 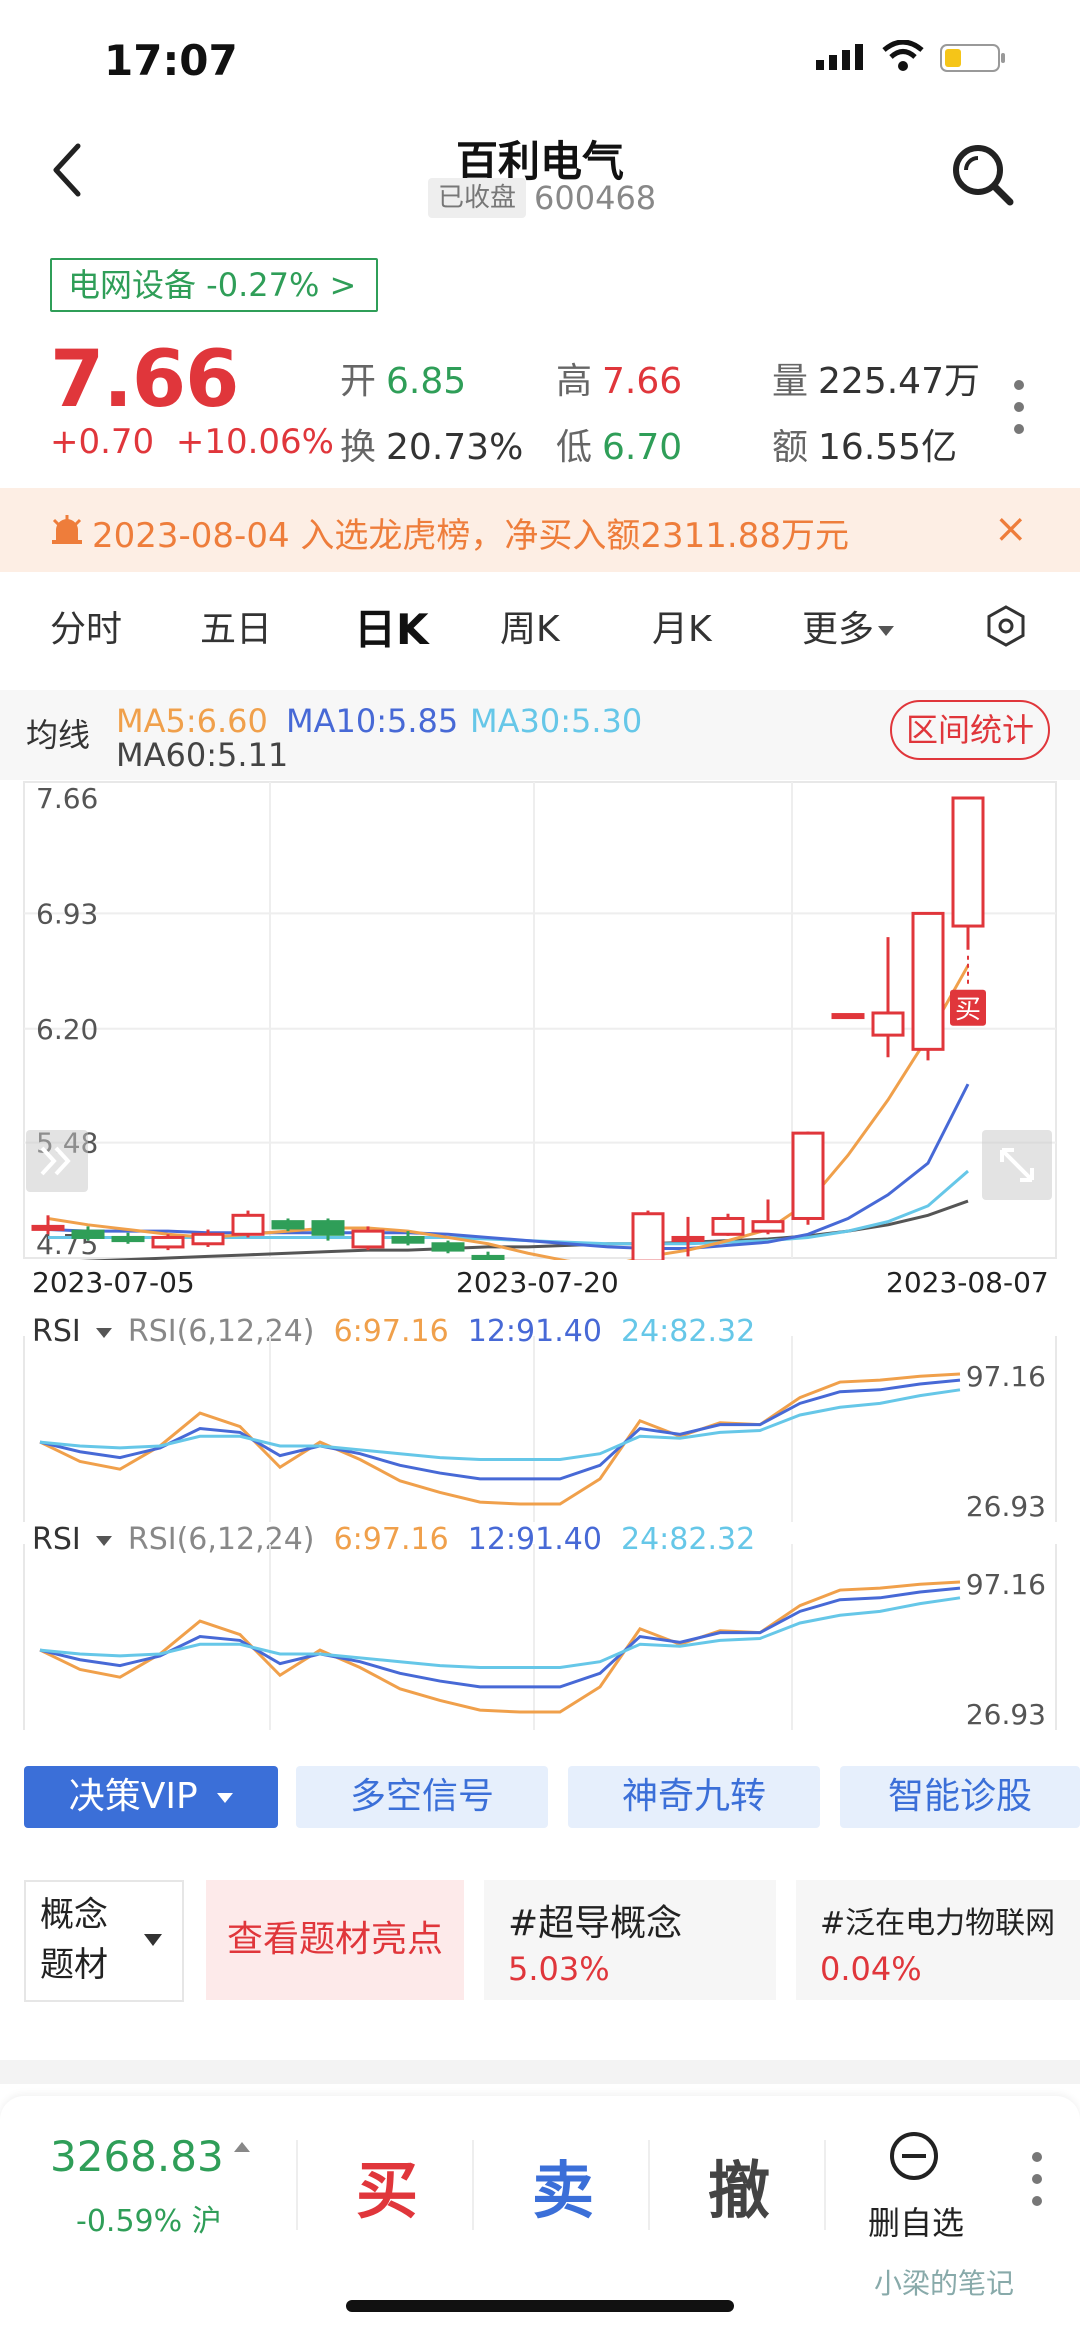 What do you see at coordinates (1006, 628) in the screenshot?
I see `chart-settings-button` at bounding box center [1006, 628].